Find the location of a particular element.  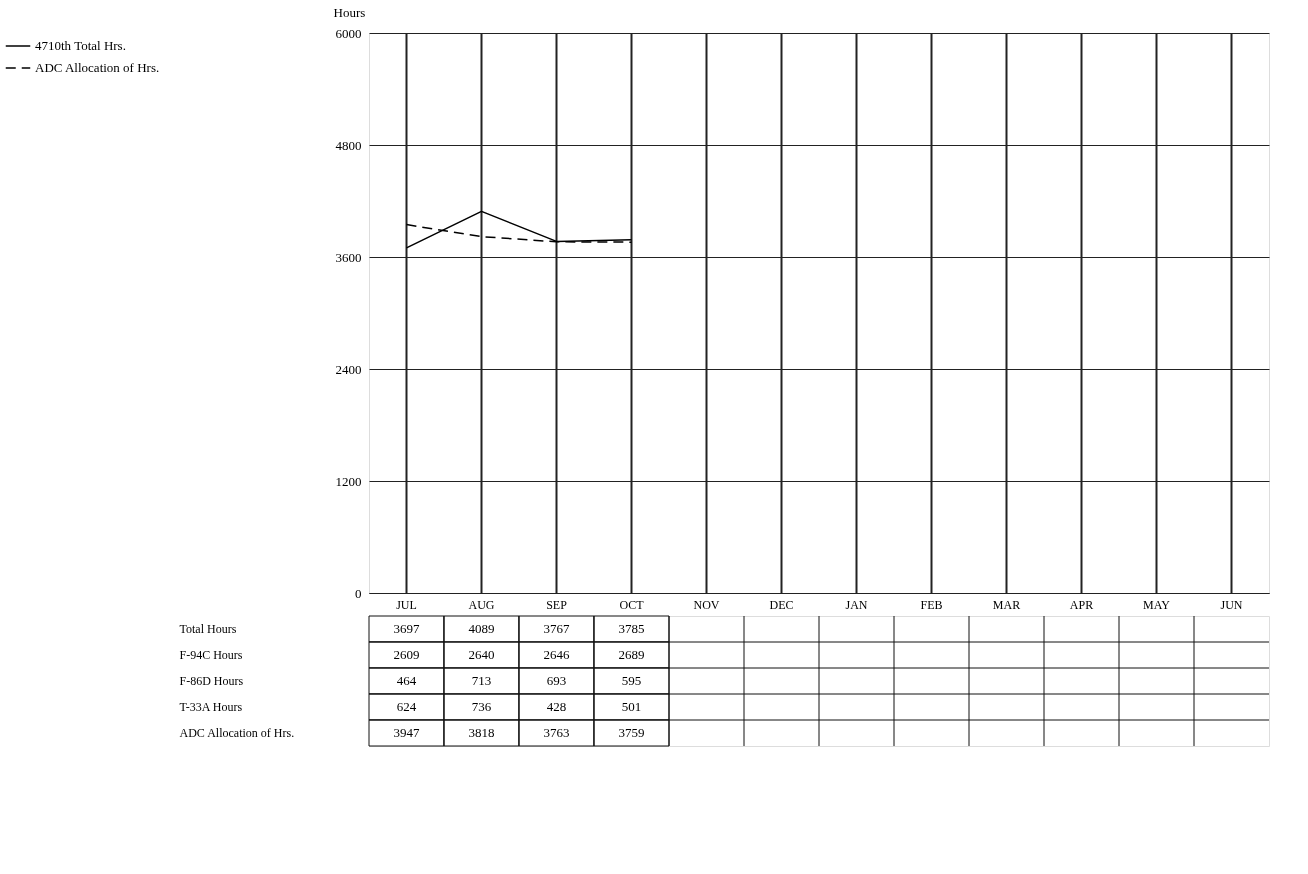

x-tick-label: SEP is located at coordinates (557, 604).